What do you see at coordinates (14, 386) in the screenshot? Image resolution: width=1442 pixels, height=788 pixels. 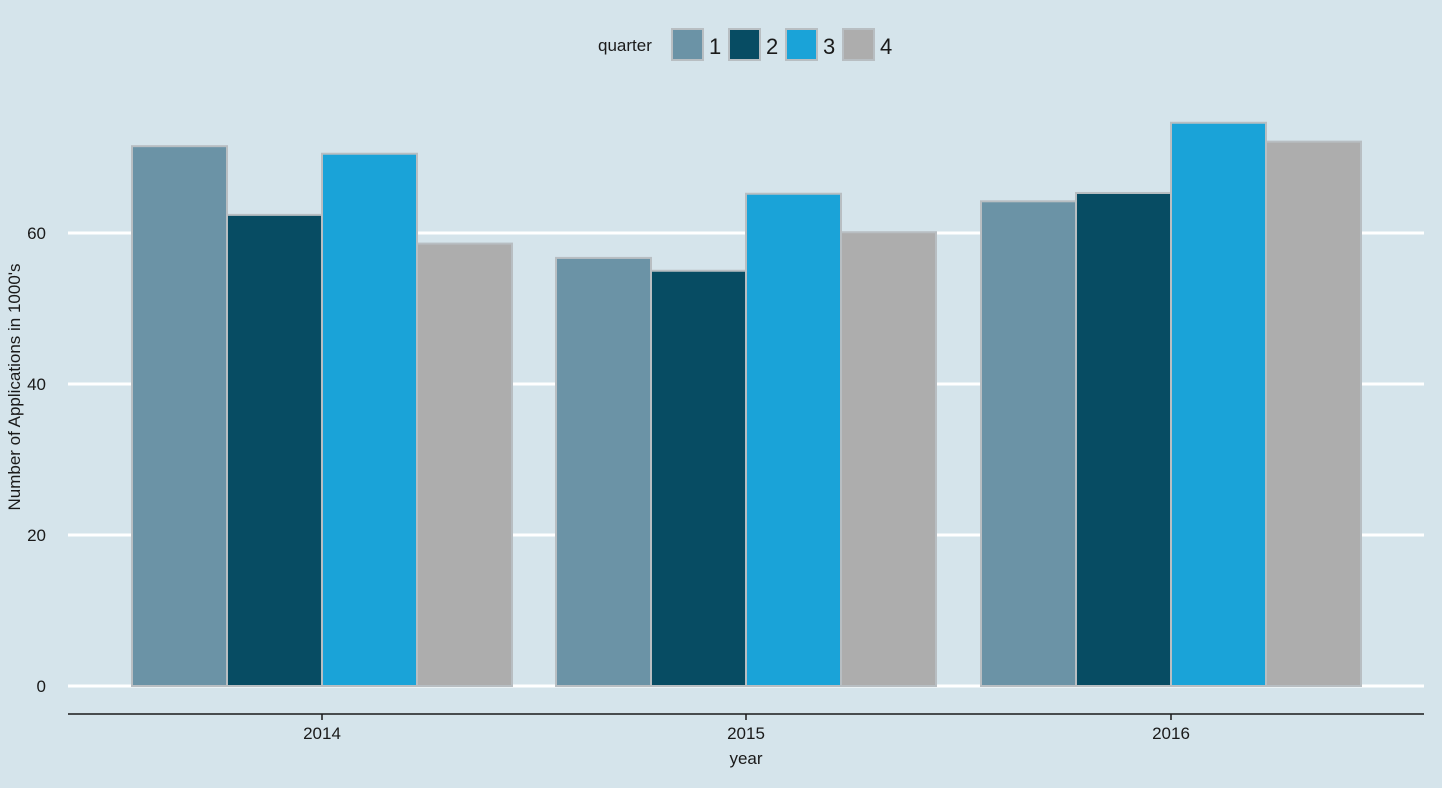 I see `y-axis-title: Number of Applications in 1000's` at bounding box center [14, 386].